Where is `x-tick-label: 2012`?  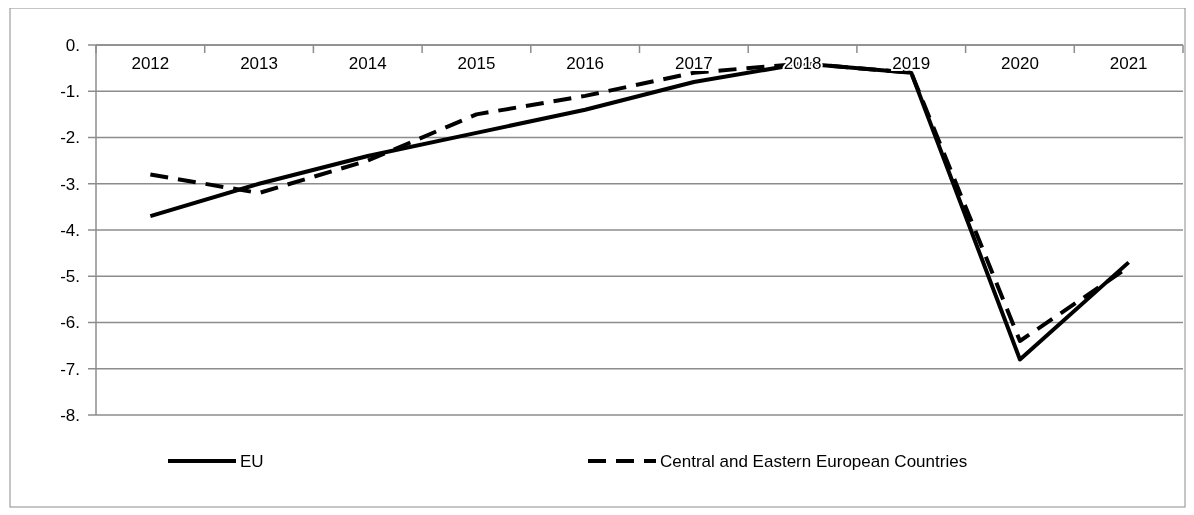
x-tick-label: 2012 is located at coordinates (150, 63).